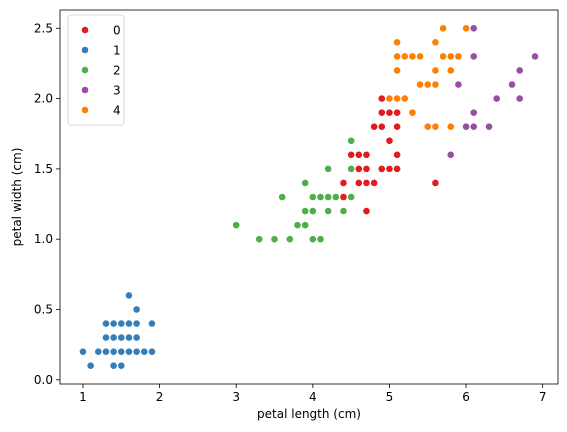 This screenshot has width=567, height=432. I want to click on y-tick-label: 2.5, so click(43, 28).